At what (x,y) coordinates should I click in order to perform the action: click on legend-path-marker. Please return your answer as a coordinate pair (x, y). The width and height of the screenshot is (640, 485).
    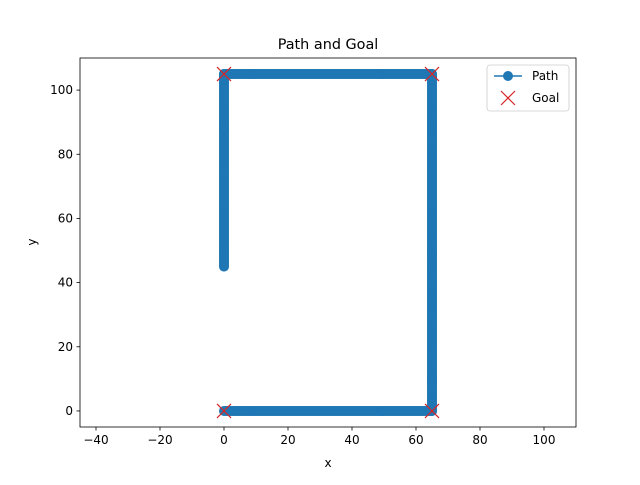
    Looking at the image, I should click on (508, 76).